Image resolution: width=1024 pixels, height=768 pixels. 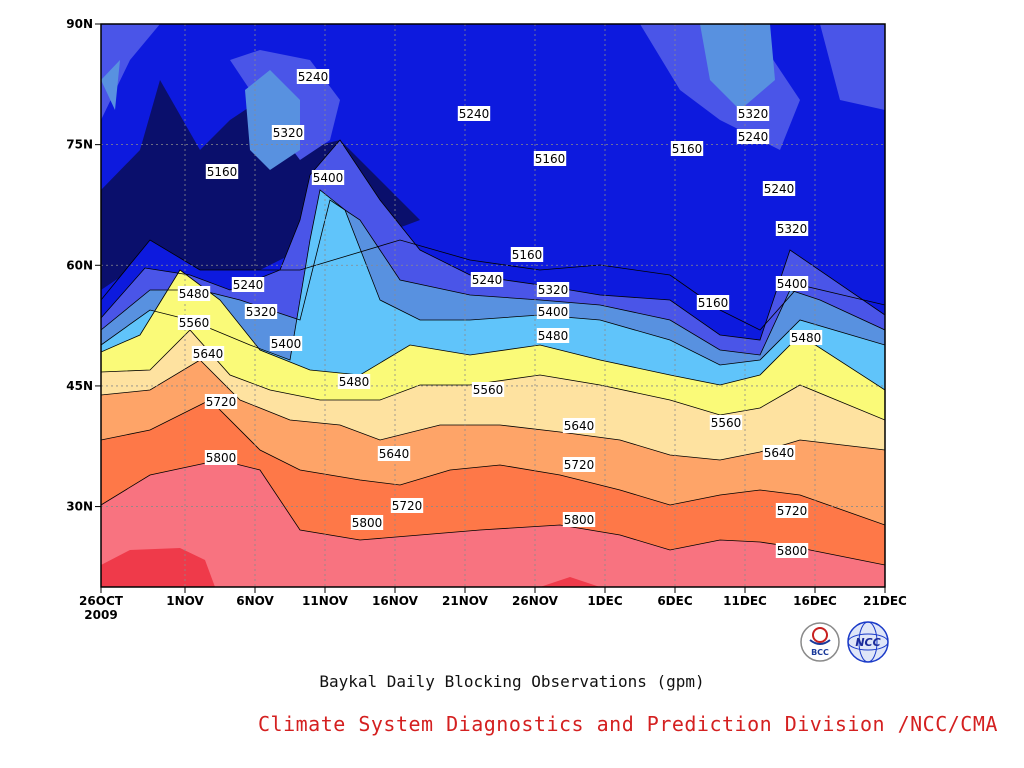 What do you see at coordinates (465, 601) in the screenshot?
I see `x-tick-label: 21NOV` at bounding box center [465, 601].